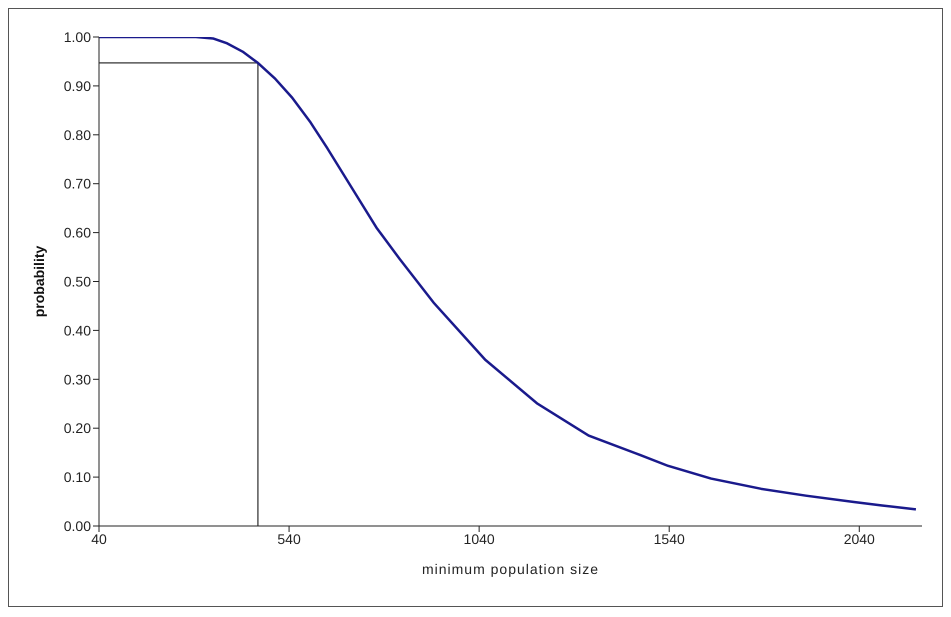  I want to click on x-tick-label: 540, so click(289, 538).